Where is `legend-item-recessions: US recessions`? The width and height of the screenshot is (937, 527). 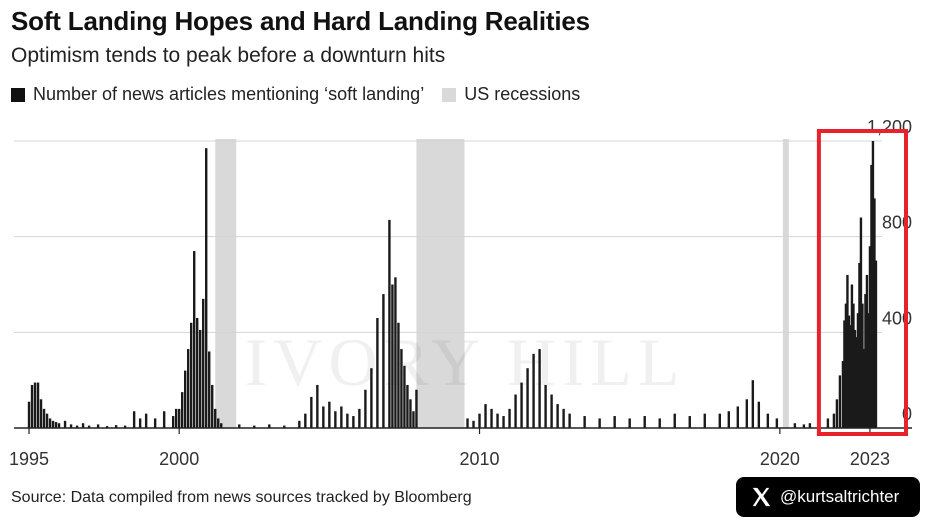 legend-item-recessions: US recessions is located at coordinates (511, 94).